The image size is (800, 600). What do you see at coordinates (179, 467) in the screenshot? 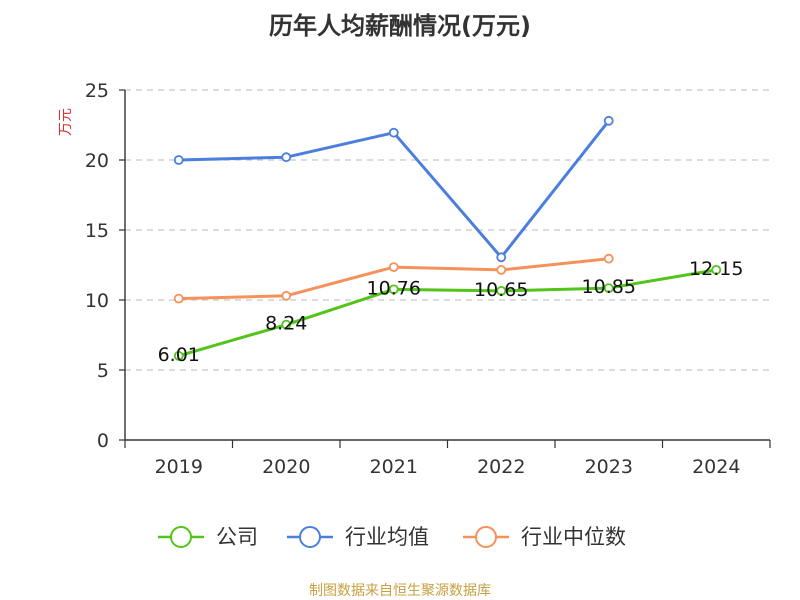
I see `x-tick-label: 2019` at bounding box center [179, 467].